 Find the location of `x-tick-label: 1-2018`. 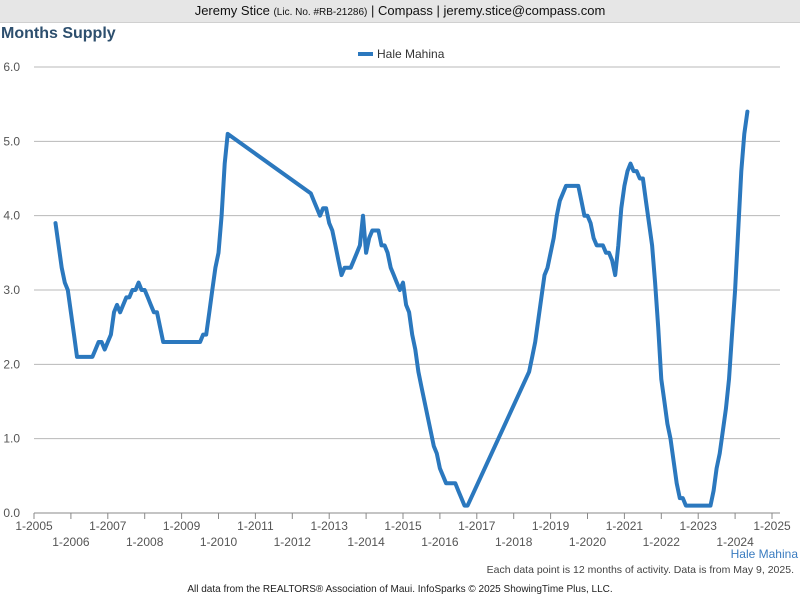

x-tick-label: 1-2018 is located at coordinates (514, 542).